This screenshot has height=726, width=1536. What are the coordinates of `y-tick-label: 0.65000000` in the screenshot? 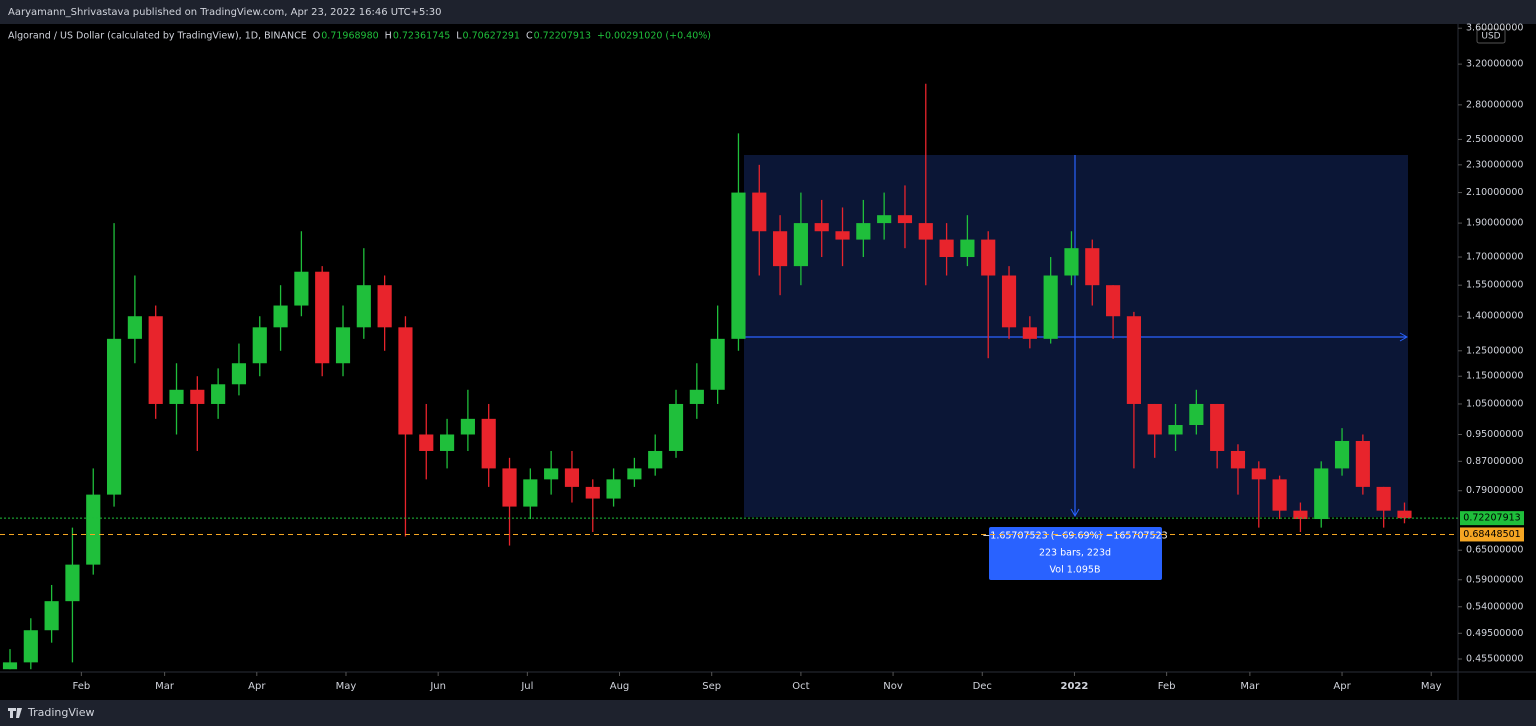 It's located at (1494, 550).